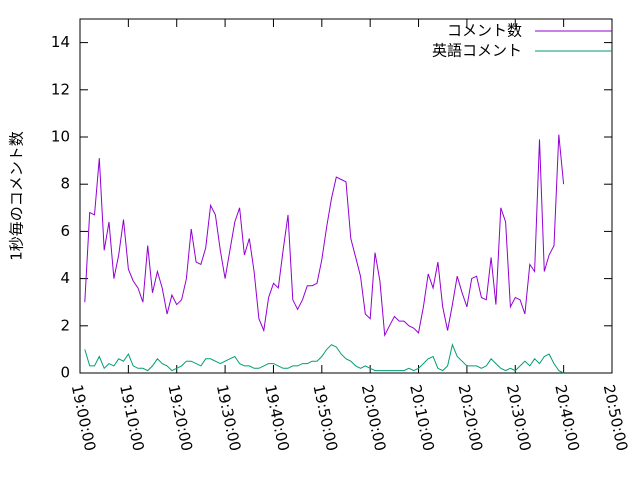 Image resolution: width=640 pixels, height=480 pixels. I want to click on series-line, so click(324, 358).